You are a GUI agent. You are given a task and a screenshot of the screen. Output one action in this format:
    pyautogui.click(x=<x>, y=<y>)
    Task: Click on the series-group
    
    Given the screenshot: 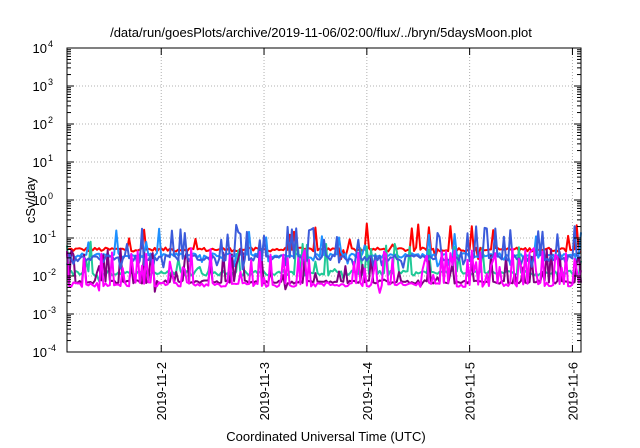 What is the action you would take?
    pyautogui.click(x=324, y=258)
    